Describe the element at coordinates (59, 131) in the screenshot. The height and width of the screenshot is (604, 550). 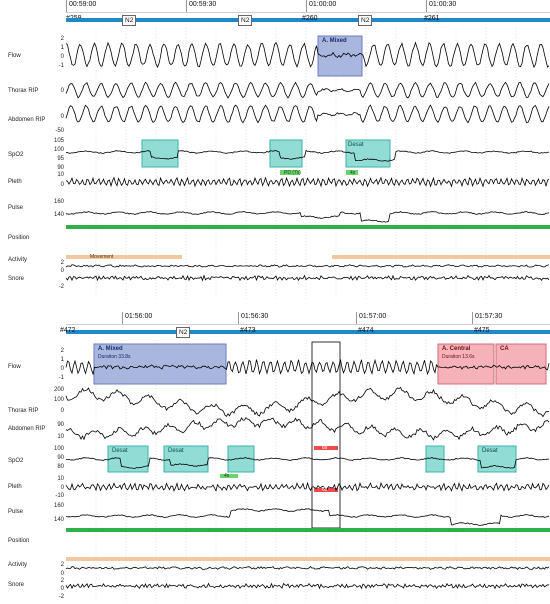
I see `scale-tick: -50` at that location.